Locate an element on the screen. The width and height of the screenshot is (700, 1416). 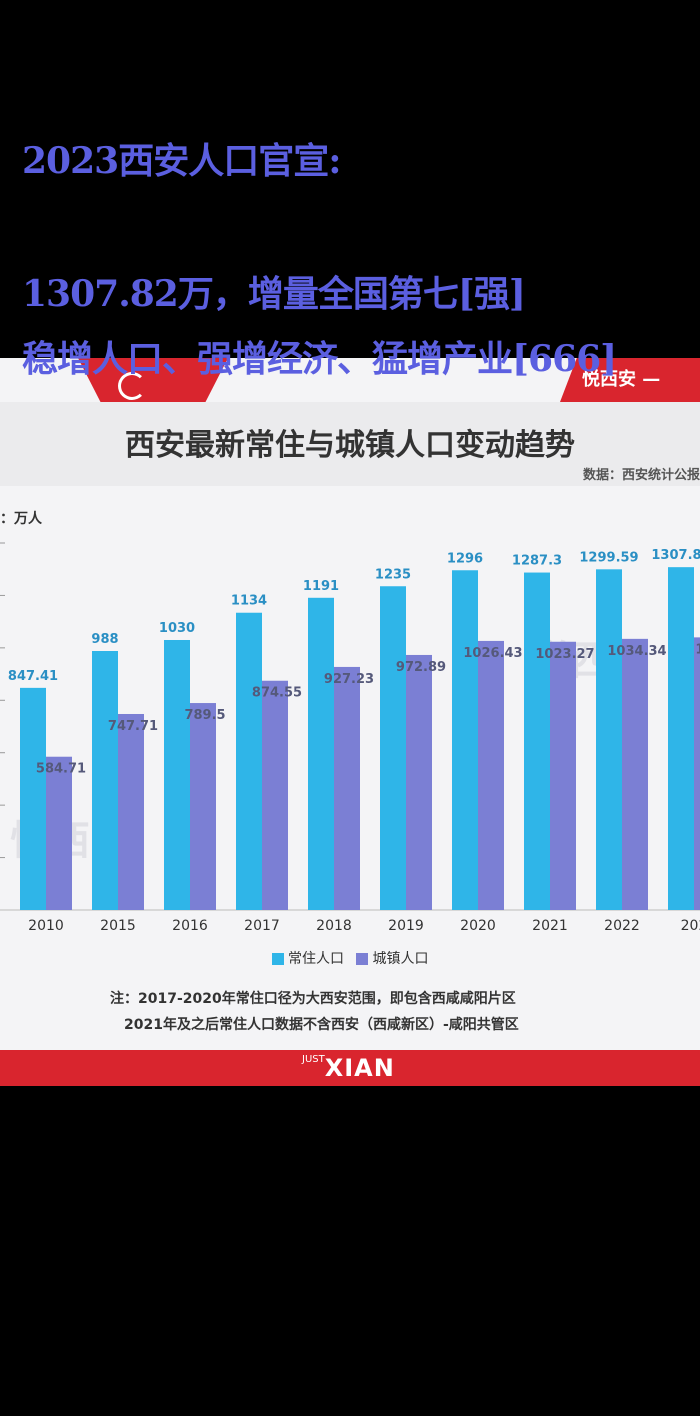
brand-logo-left is located at coordinates (153, 380).